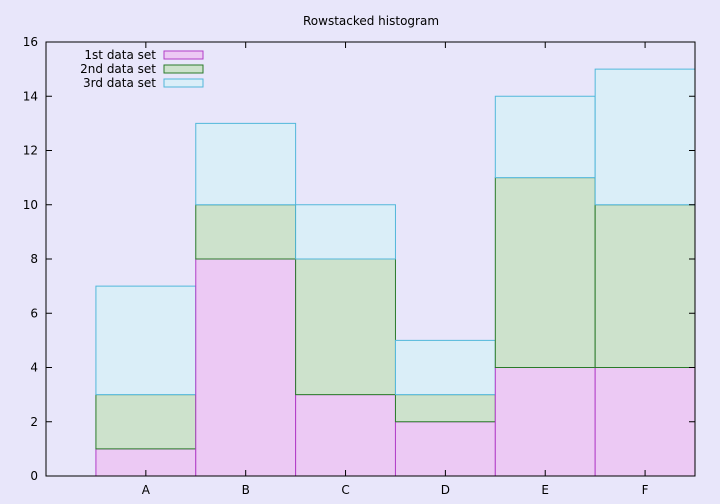 This screenshot has width=720, height=504. What do you see at coordinates (645, 490) in the screenshot?
I see `x-tick-label: F` at bounding box center [645, 490].